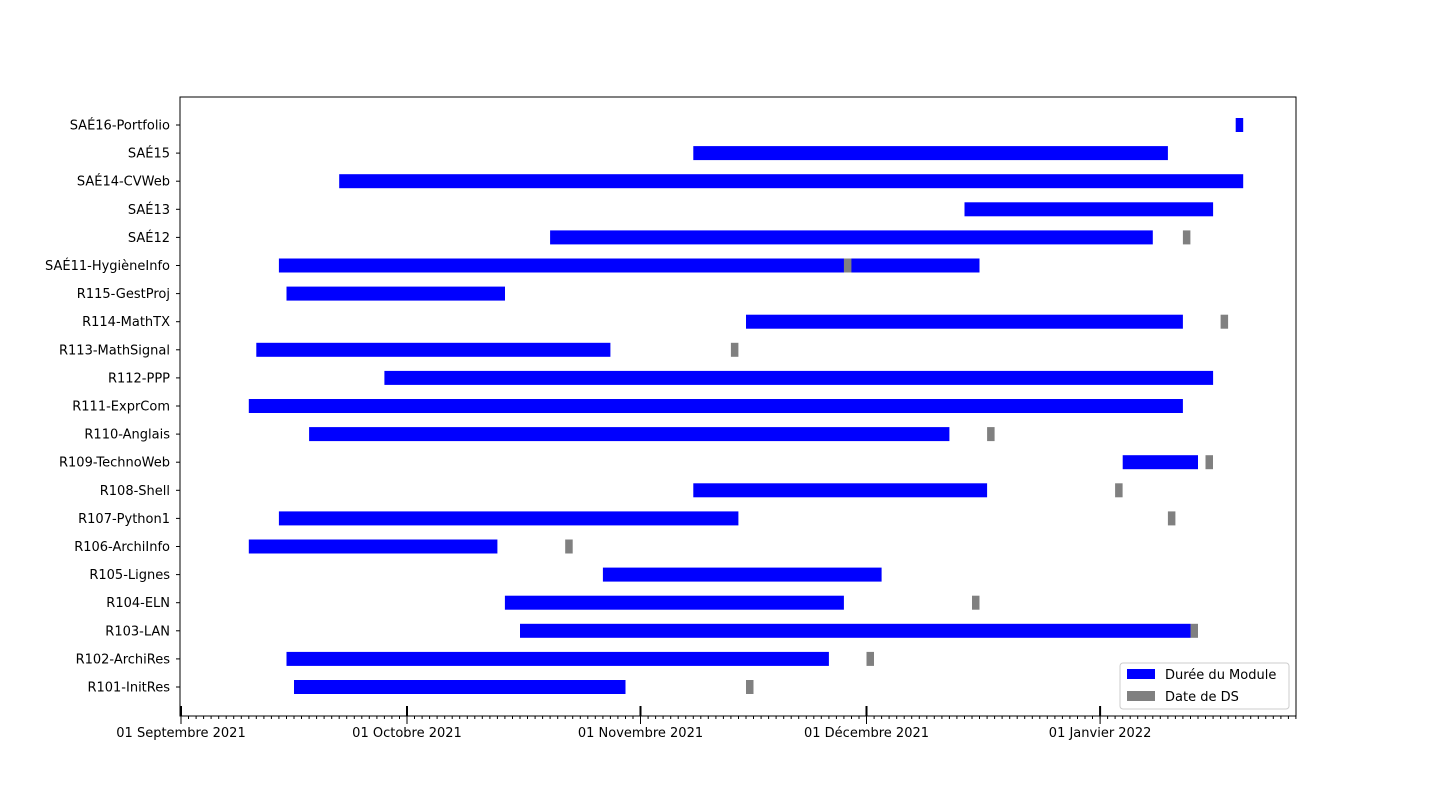 This screenshot has height=805, width=1440. Describe the element at coordinates (114, 463) in the screenshot. I see `y-tick-label: R109-TechnoWeb` at that location.